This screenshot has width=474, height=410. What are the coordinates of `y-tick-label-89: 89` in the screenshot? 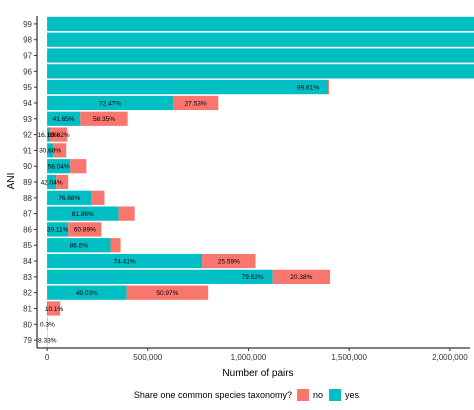 It's located at (27, 182).